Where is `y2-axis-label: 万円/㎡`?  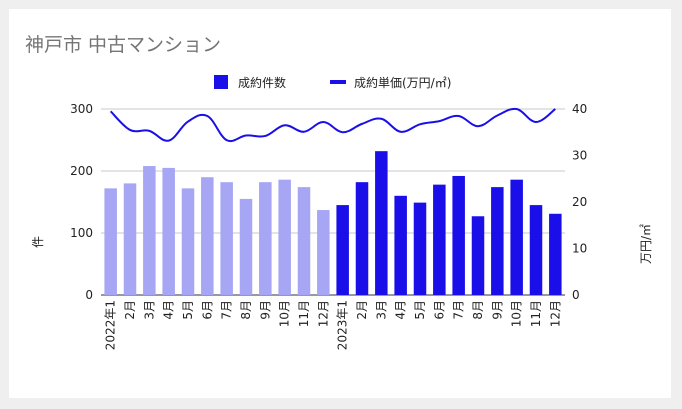
y2-axis-label: 万円/㎡ is located at coordinates (646, 244).